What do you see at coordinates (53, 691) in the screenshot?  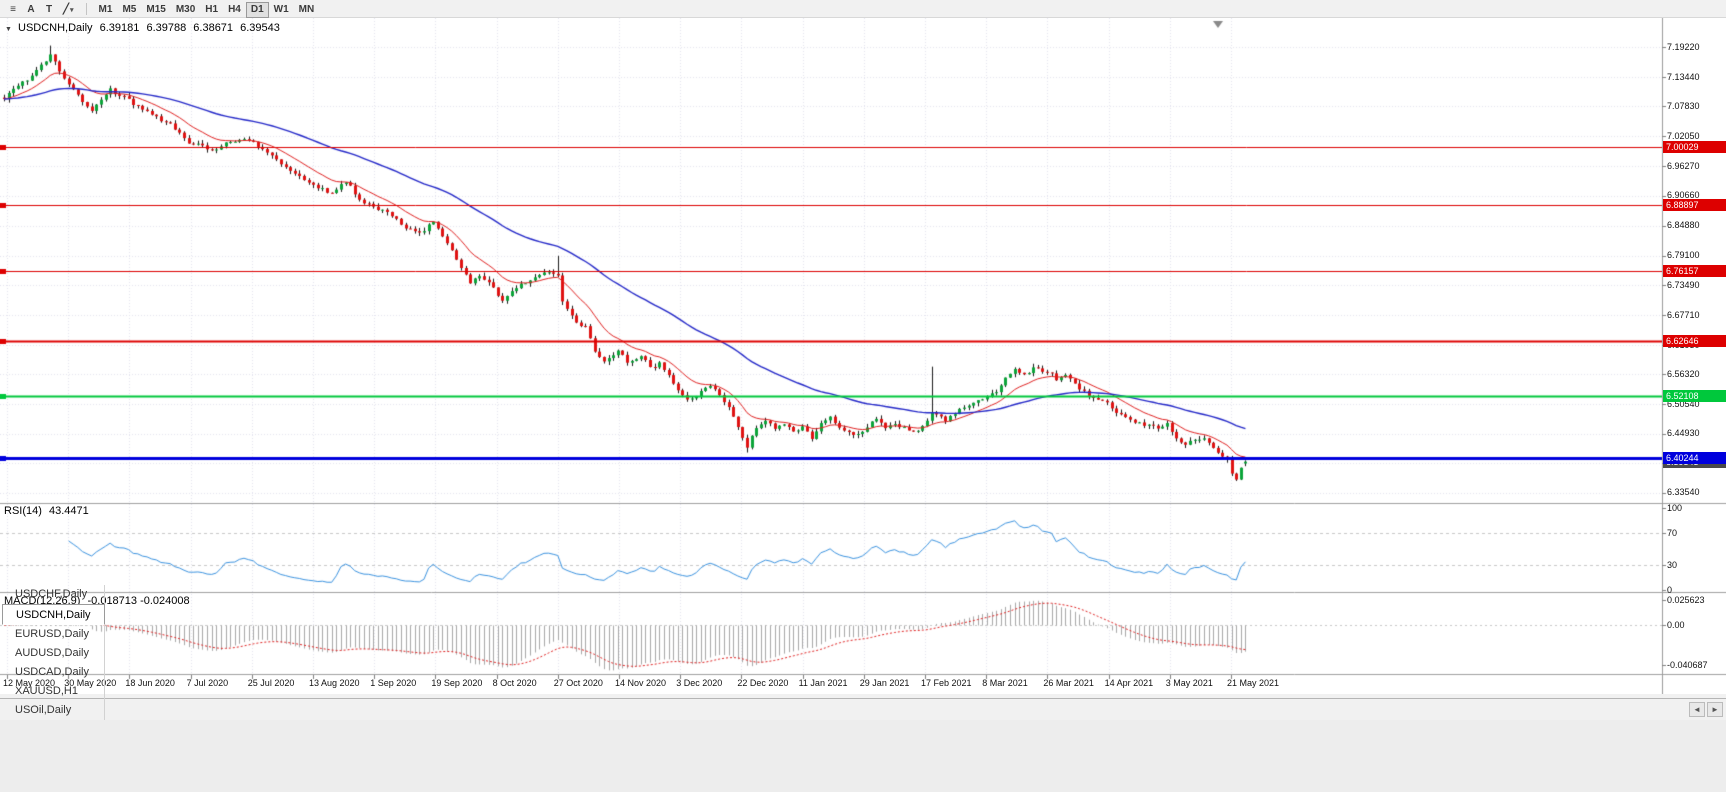 I see `tab-xauusd-h1: XAUUSD,H1` at bounding box center [53, 691].